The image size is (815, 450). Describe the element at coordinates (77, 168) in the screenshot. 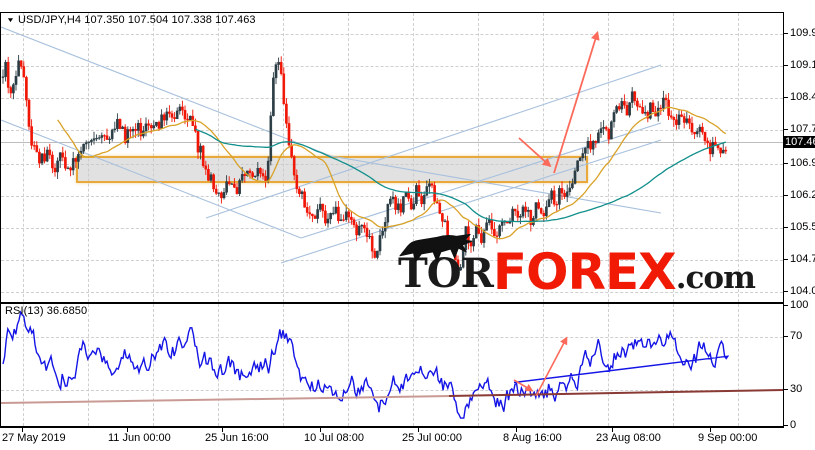

I see `zone-left-edge` at that location.